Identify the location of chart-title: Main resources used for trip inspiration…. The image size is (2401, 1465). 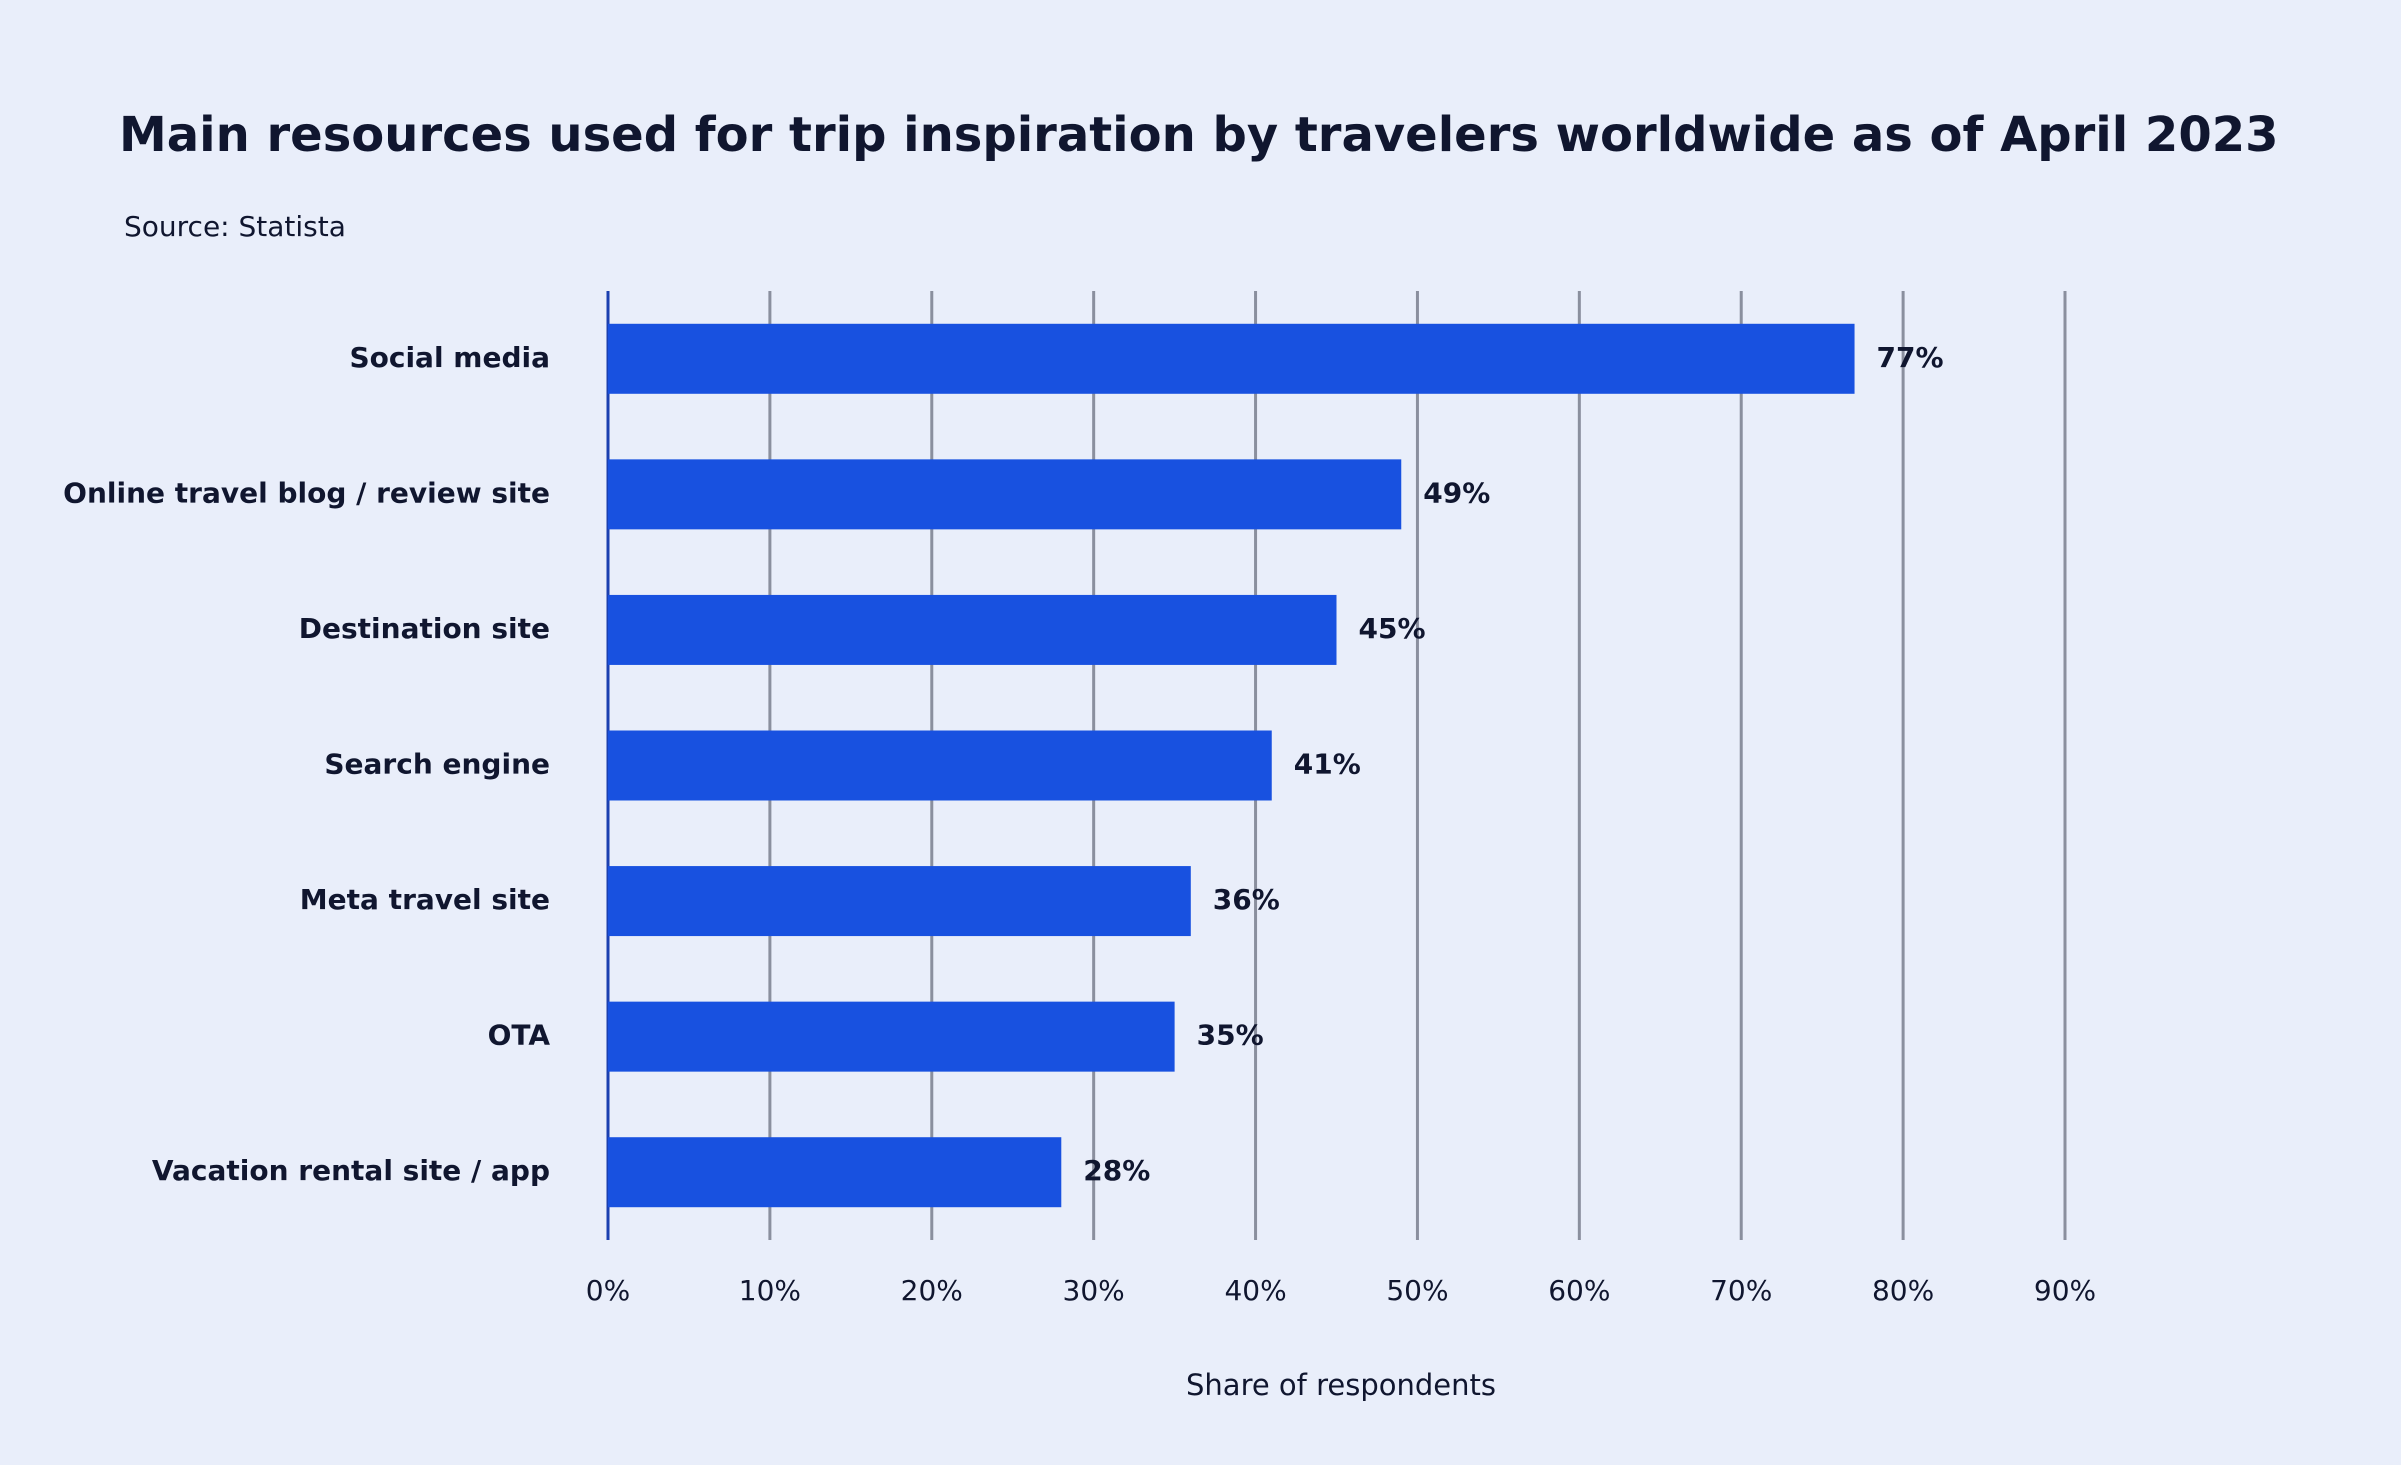
(1199, 135).